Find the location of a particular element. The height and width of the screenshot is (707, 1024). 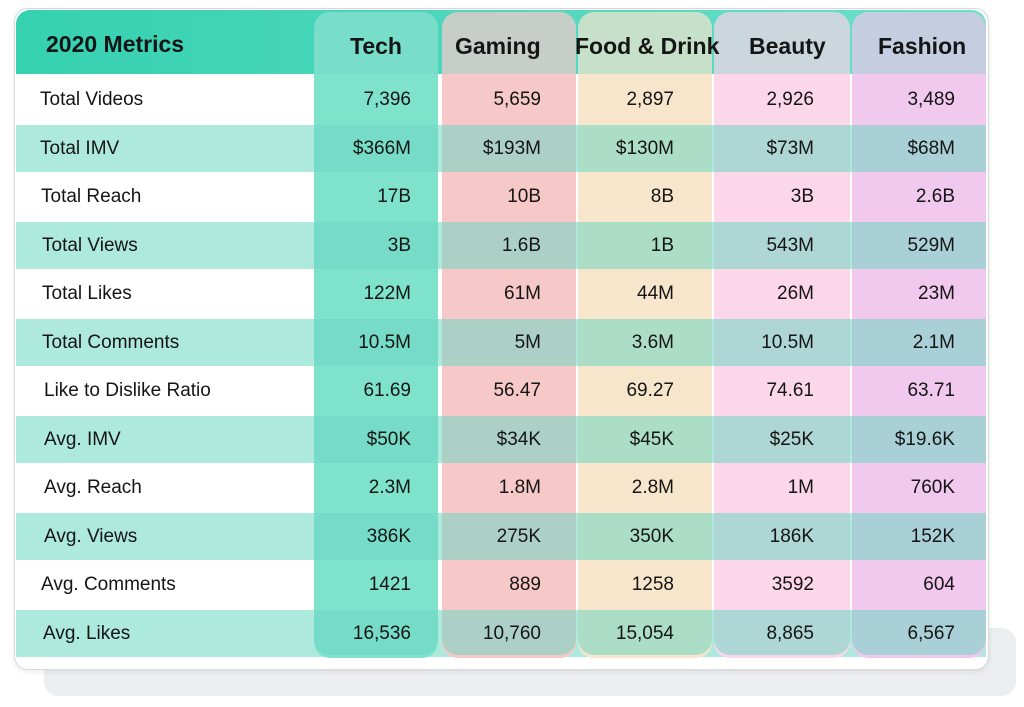

table-cell: 16,536 is located at coordinates (381, 633).